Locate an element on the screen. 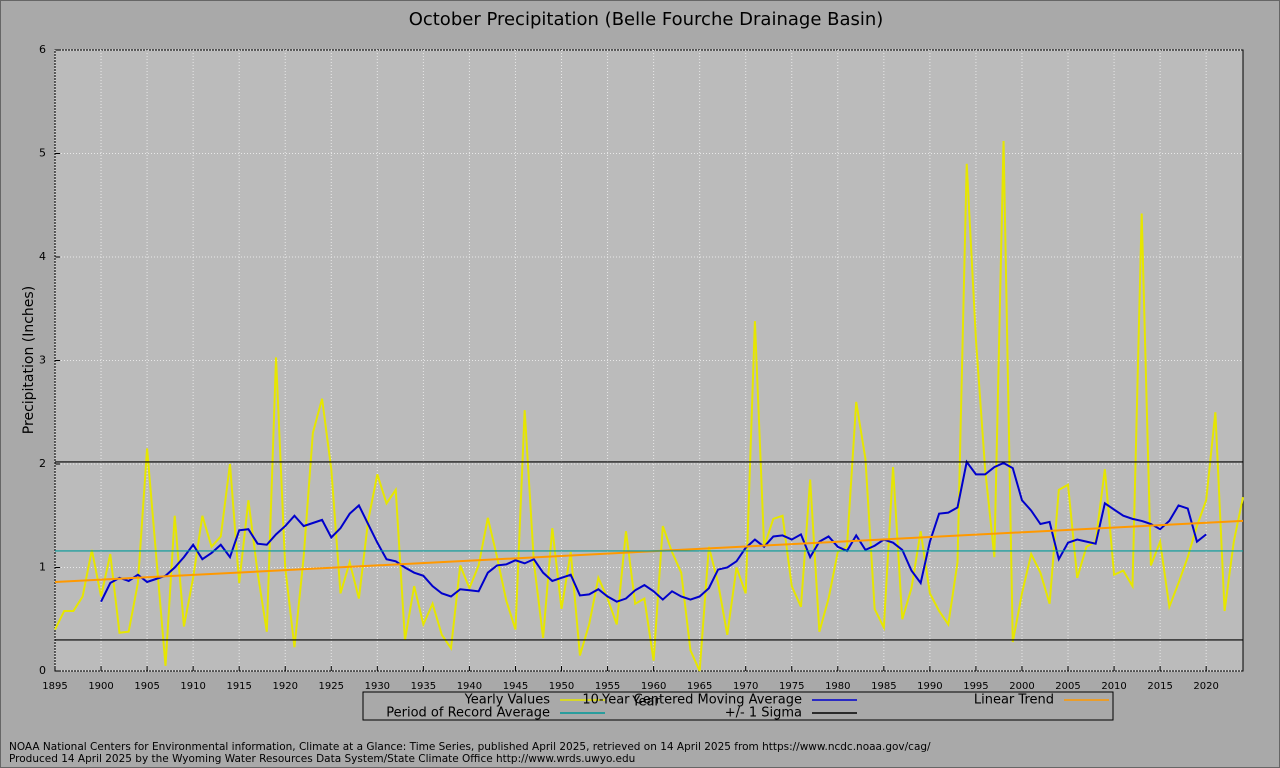  y-tick-label: 3 is located at coordinates (42, 360).